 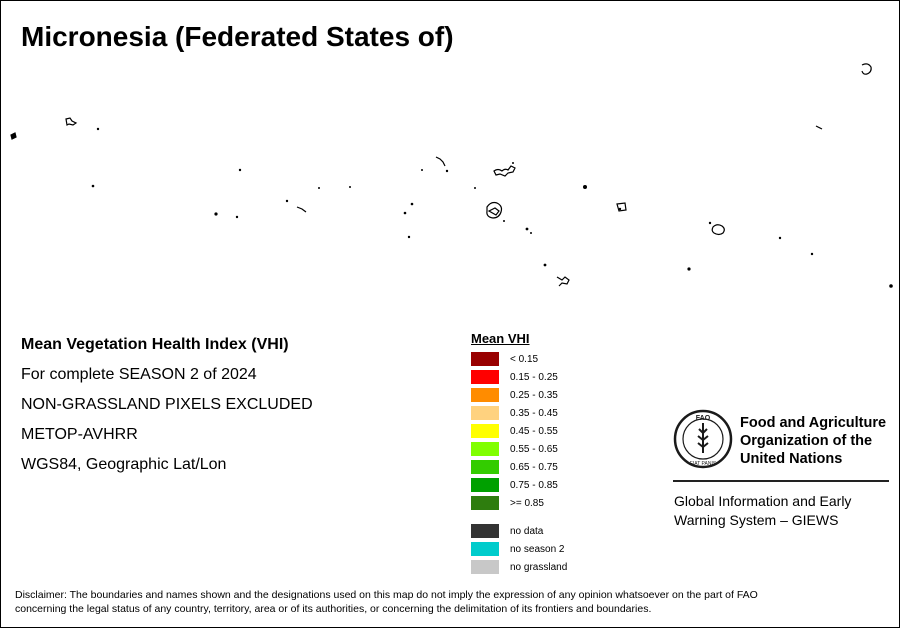 What do you see at coordinates (534, 467) in the screenshot?
I see `legend-label: 0.65 - 0.75` at bounding box center [534, 467].